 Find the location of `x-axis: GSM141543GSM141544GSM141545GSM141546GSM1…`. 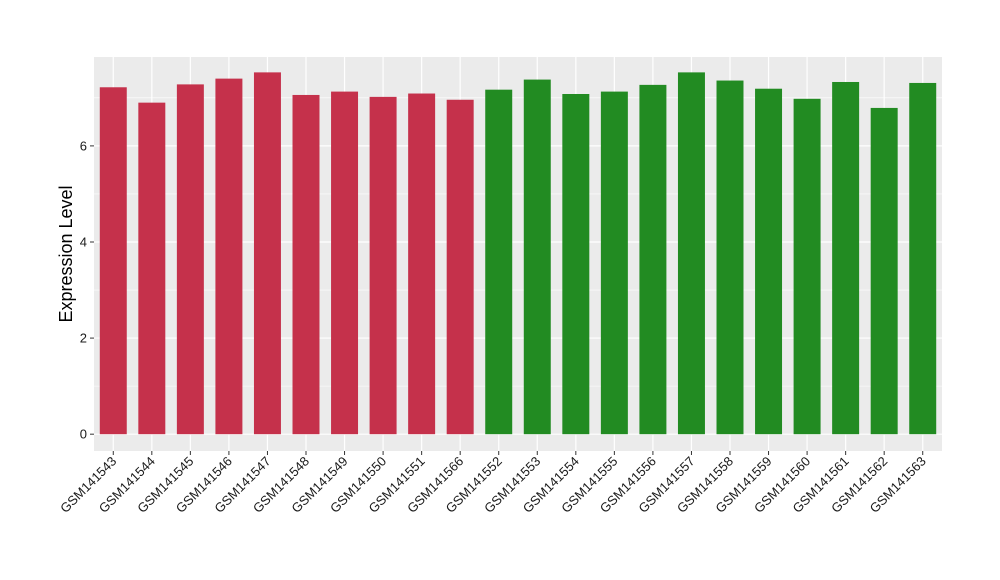

x-axis: GSM141543GSM141544GSM141545GSM141546GSM1… is located at coordinates (493, 483).